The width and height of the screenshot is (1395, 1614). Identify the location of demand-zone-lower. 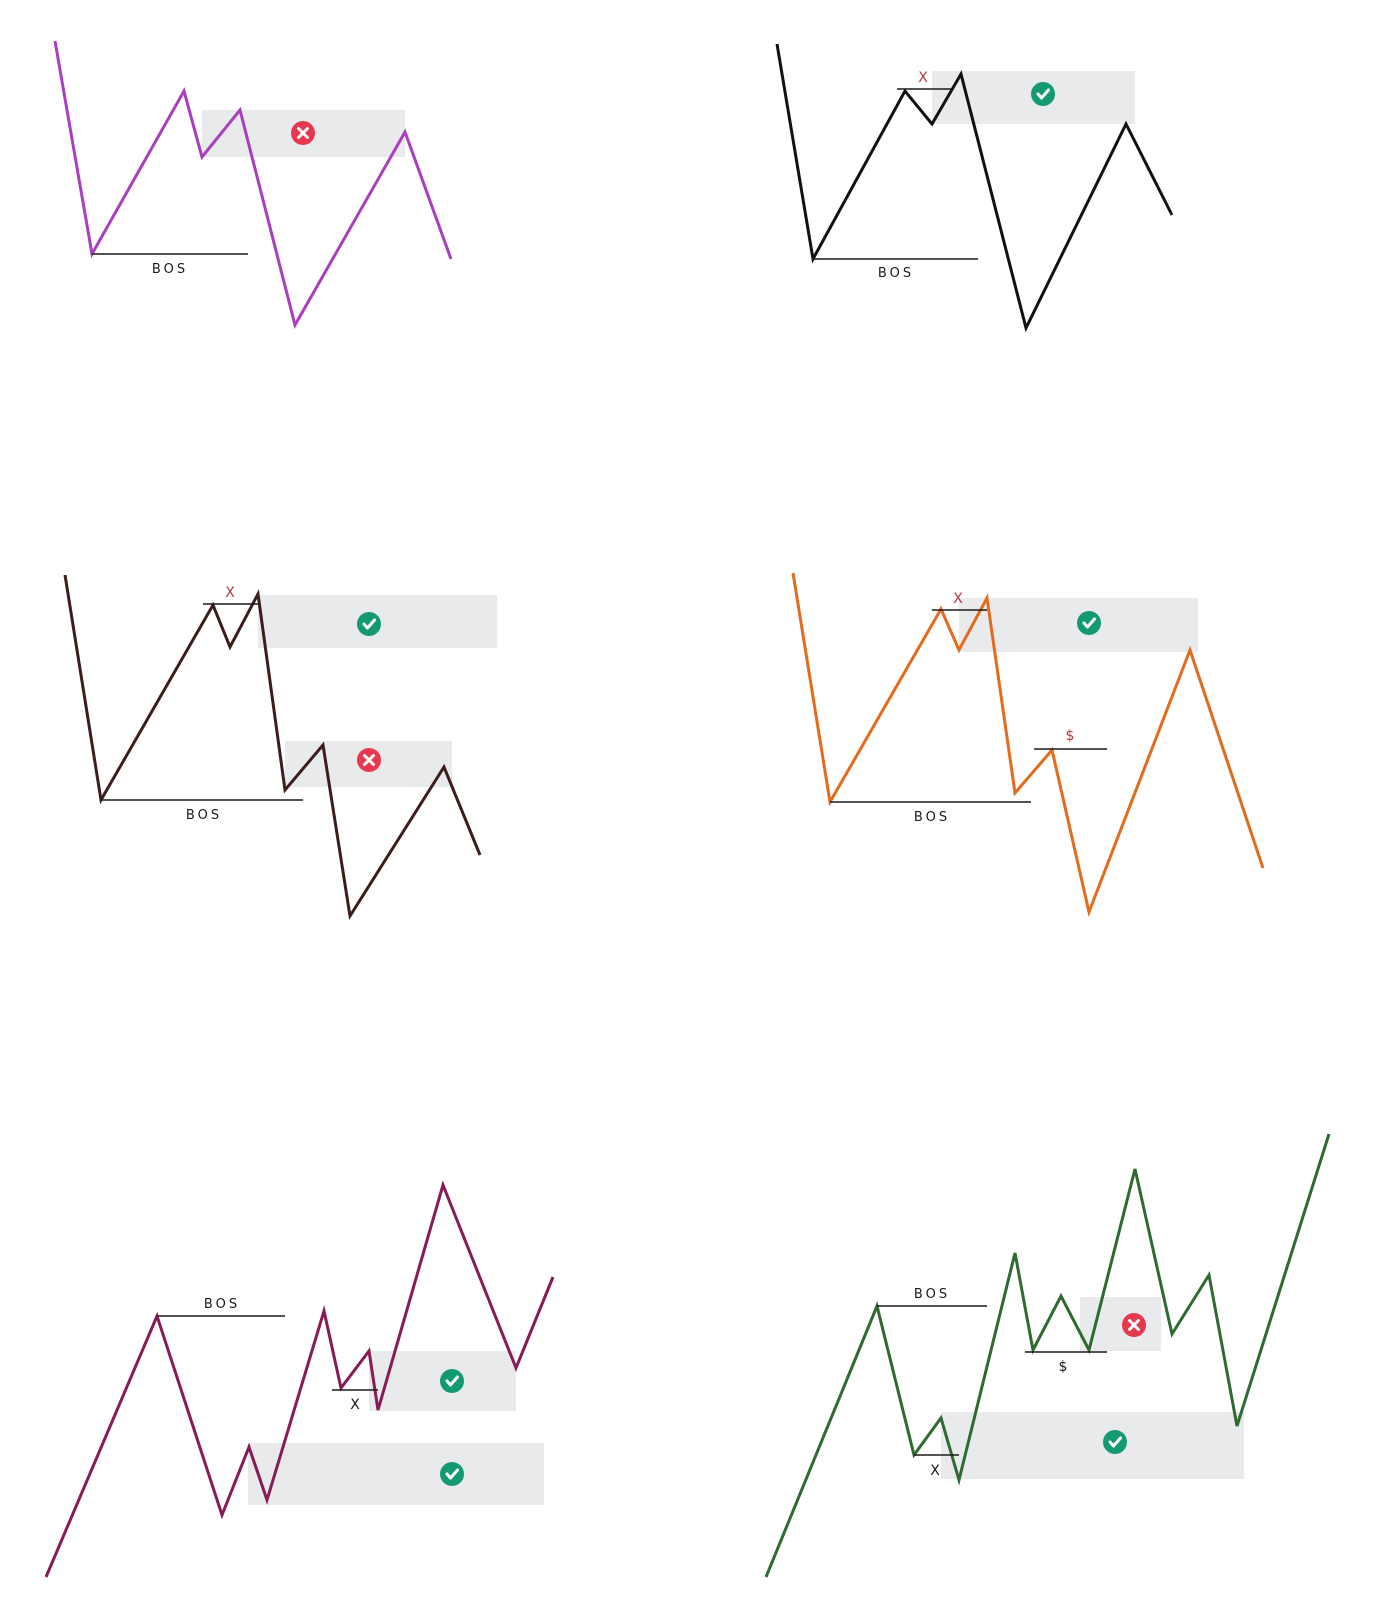
(396, 1474).